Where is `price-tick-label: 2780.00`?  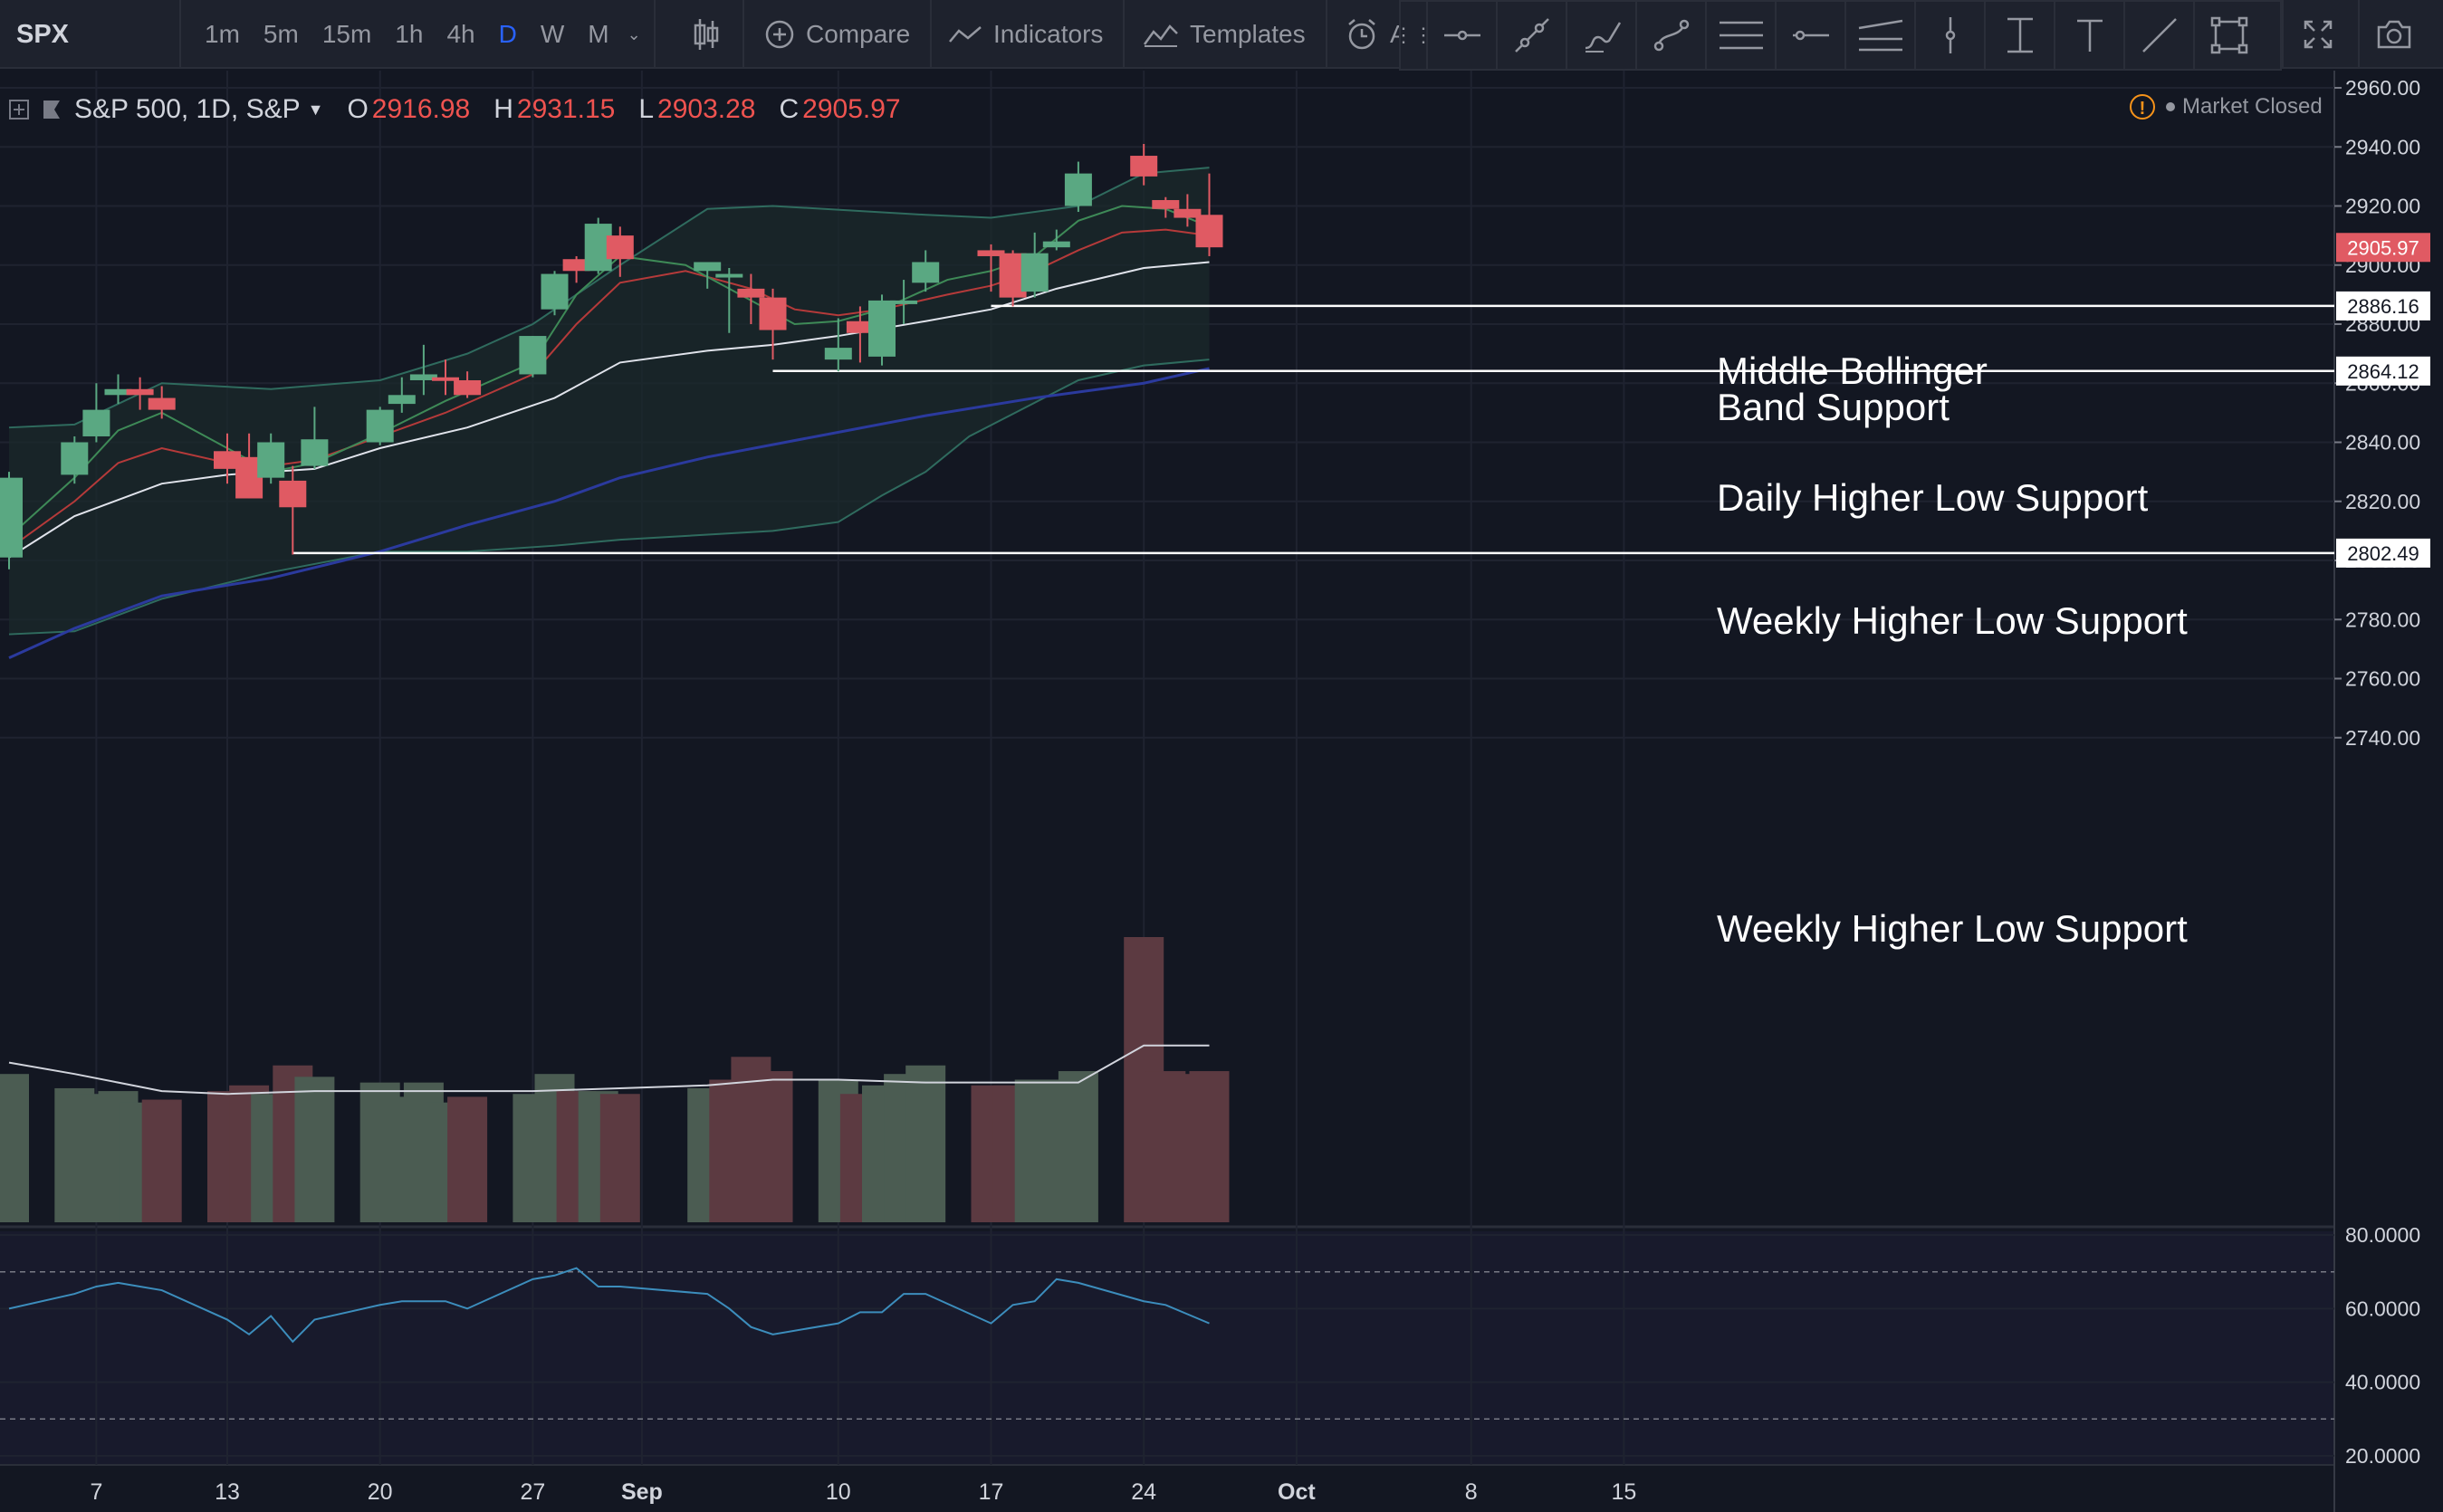
price-tick-label: 2780.00 is located at coordinates (2382, 619).